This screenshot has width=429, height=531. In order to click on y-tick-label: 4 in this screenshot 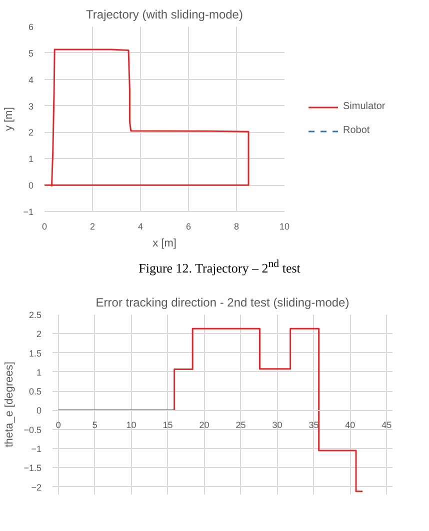, I will do `click(31, 79)`.